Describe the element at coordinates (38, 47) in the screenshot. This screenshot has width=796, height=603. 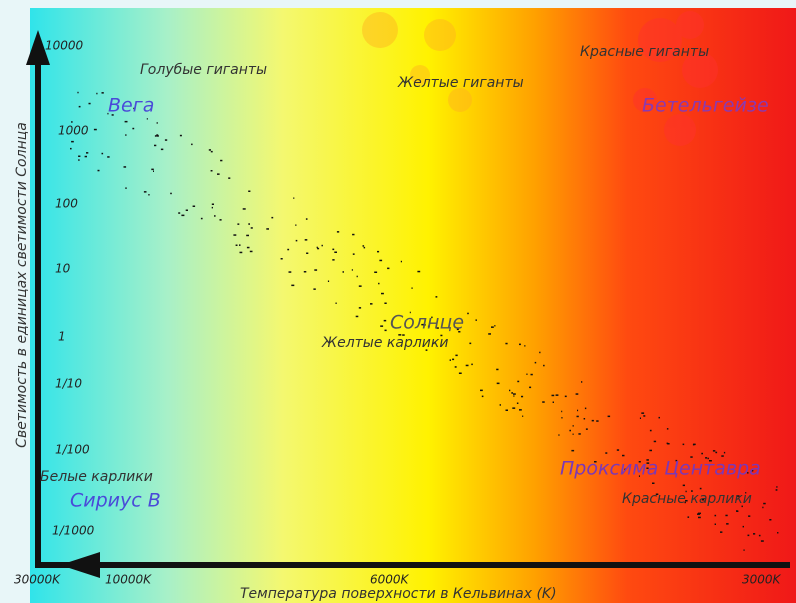
I see `y-arrow` at that location.